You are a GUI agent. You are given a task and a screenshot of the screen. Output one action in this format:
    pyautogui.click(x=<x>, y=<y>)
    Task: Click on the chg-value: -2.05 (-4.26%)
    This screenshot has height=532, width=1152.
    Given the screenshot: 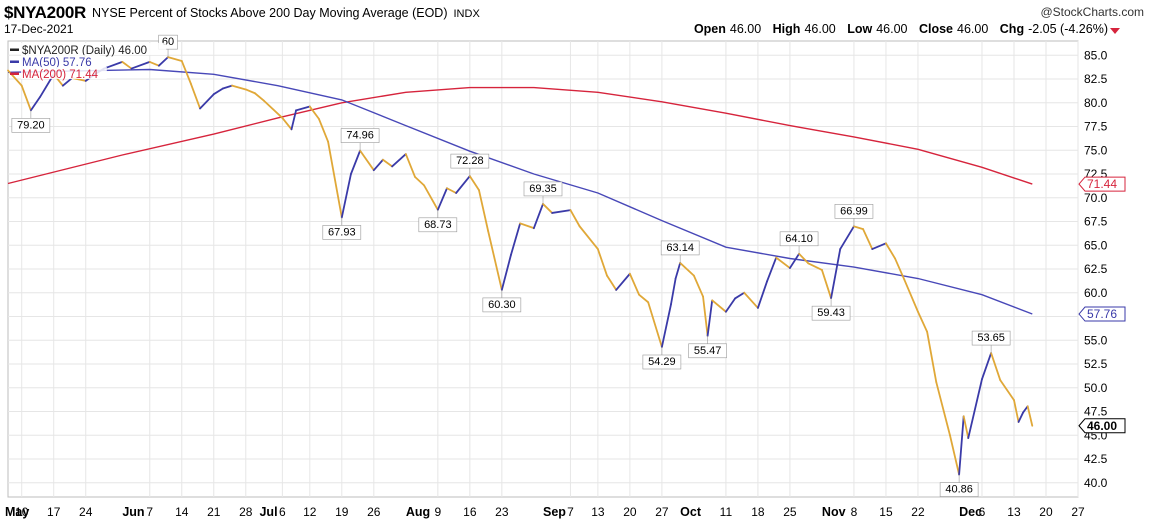 What is the action you would take?
    pyautogui.click(x=1068, y=29)
    